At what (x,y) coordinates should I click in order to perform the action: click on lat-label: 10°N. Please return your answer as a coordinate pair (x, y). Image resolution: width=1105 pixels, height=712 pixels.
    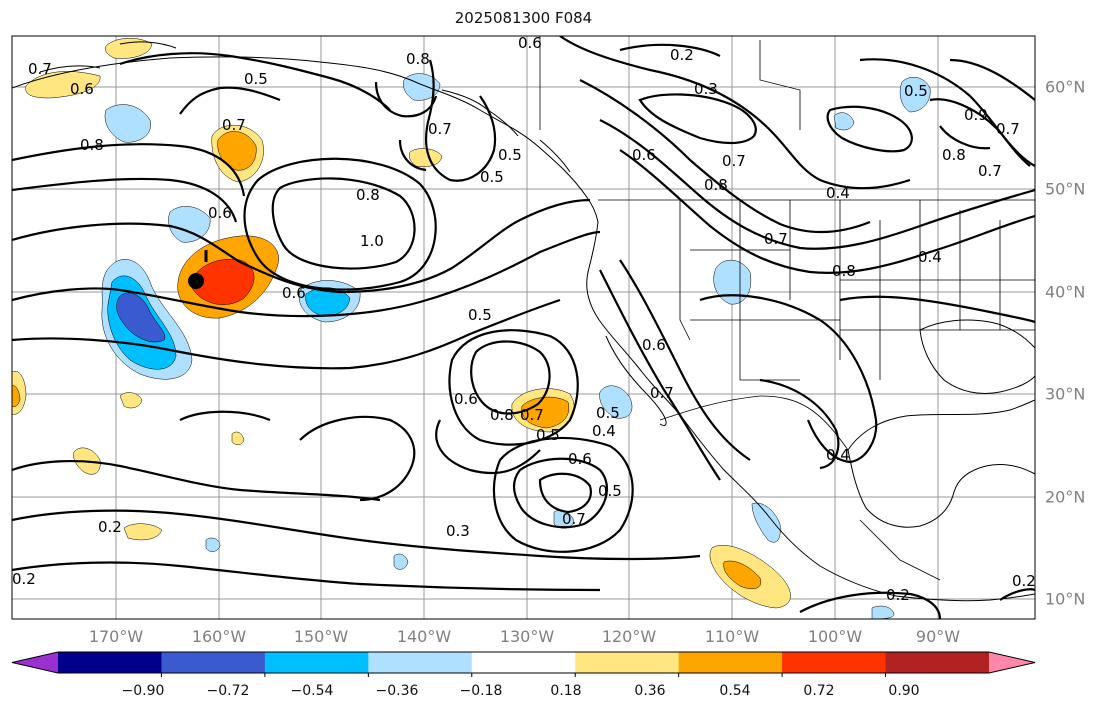
    Looking at the image, I should click on (1065, 599).